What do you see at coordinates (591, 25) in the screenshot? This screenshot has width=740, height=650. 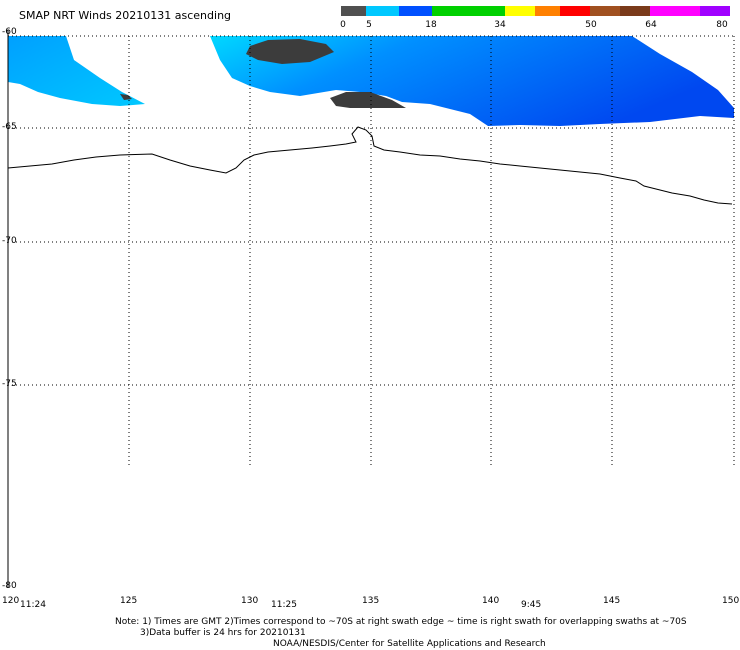 I see `legend-tick-50: 50` at bounding box center [591, 25].